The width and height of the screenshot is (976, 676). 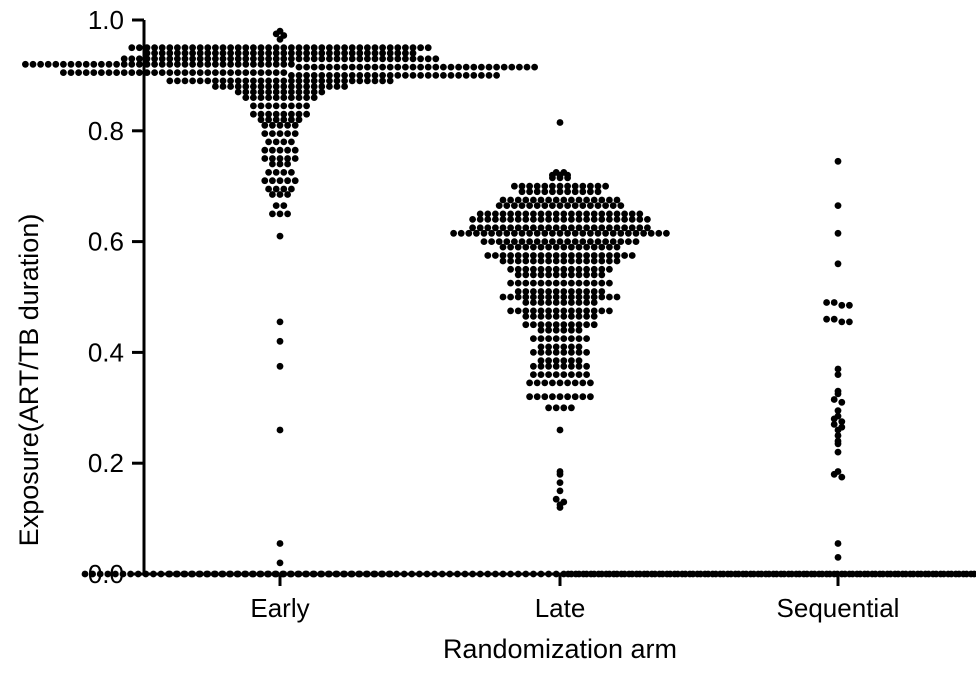 I want to click on y-tick-label: 0.6, so click(x=106, y=242).